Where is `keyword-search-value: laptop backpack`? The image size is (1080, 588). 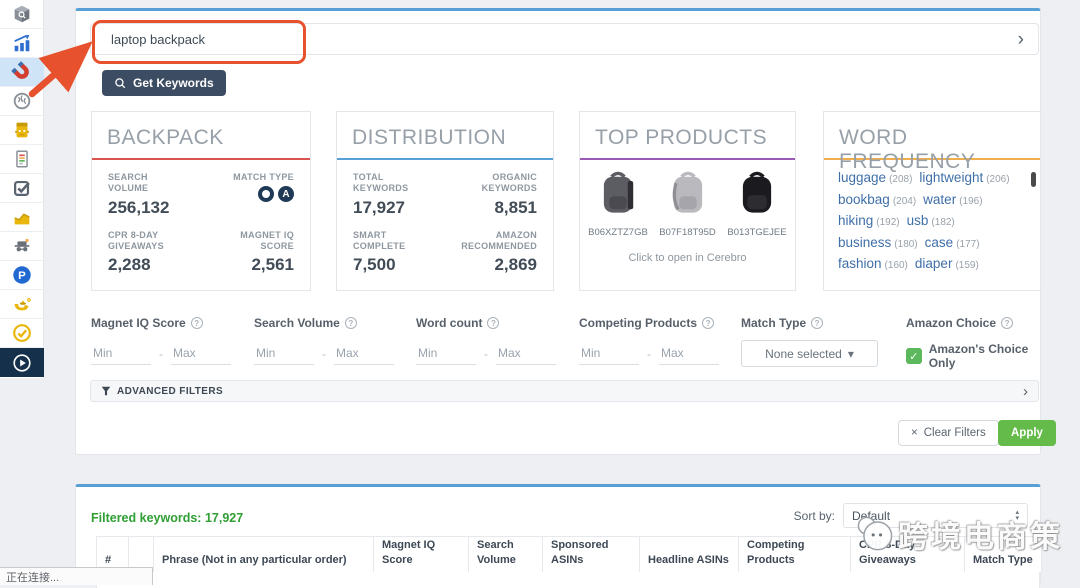
keyword-search-value: laptop backpack is located at coordinates (158, 39).